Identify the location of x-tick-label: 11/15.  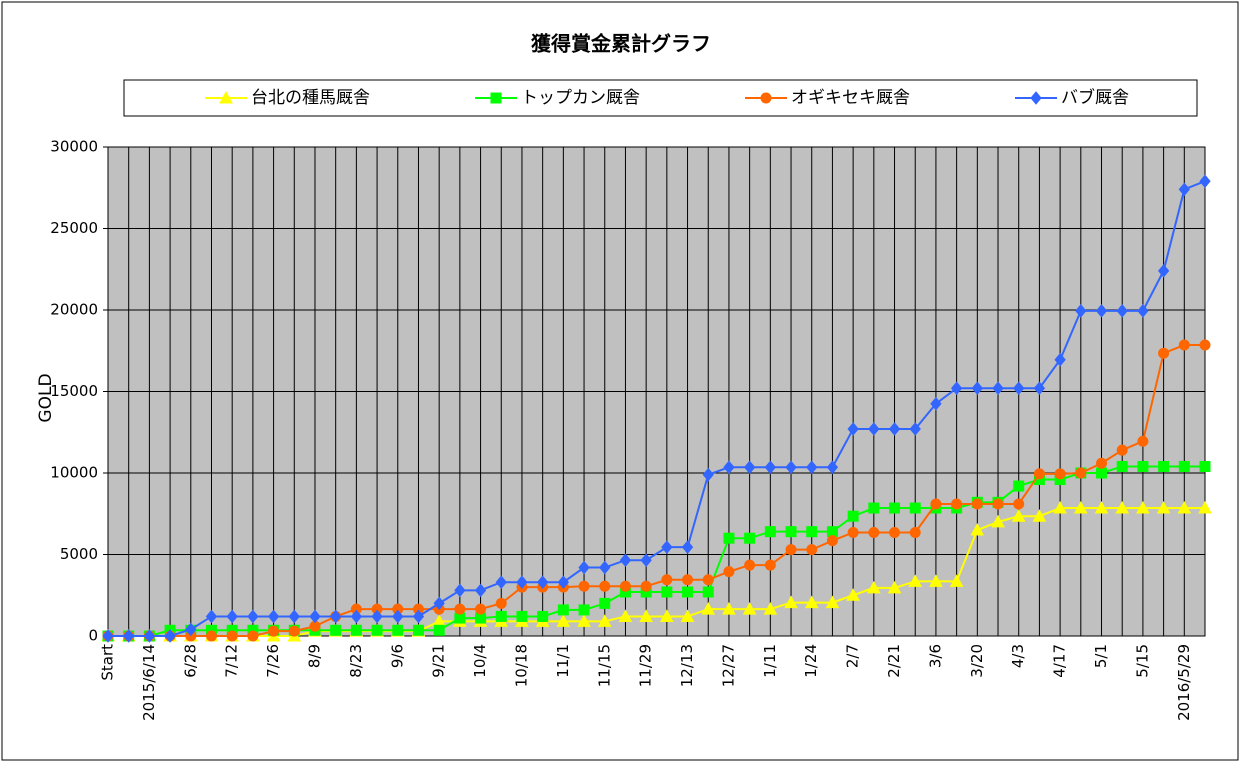
(604, 665).